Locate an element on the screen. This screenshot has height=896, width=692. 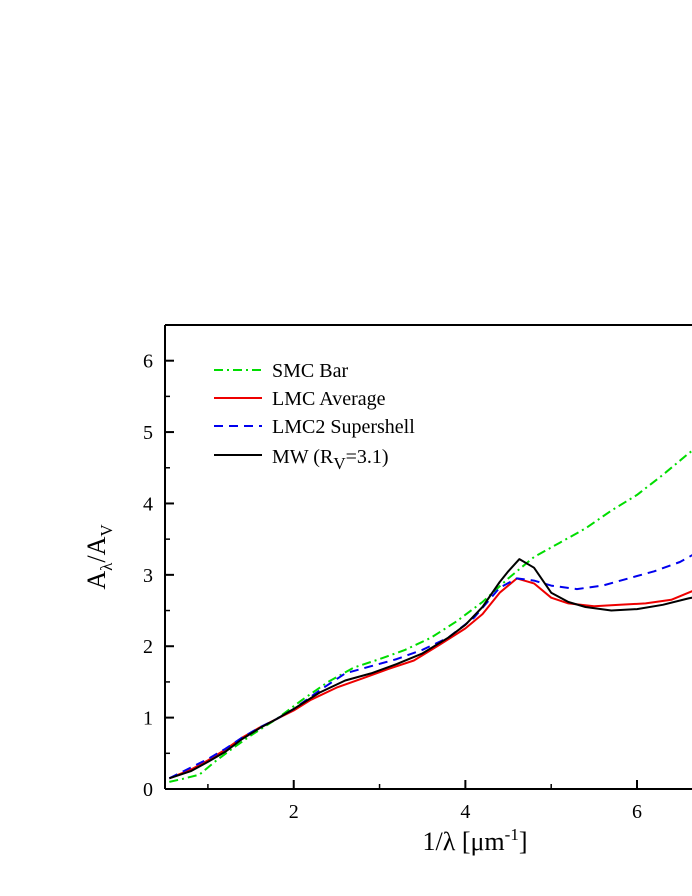
legend-item-lmc2-supershell: LMC2 Supershell is located at coordinates (314, 427).